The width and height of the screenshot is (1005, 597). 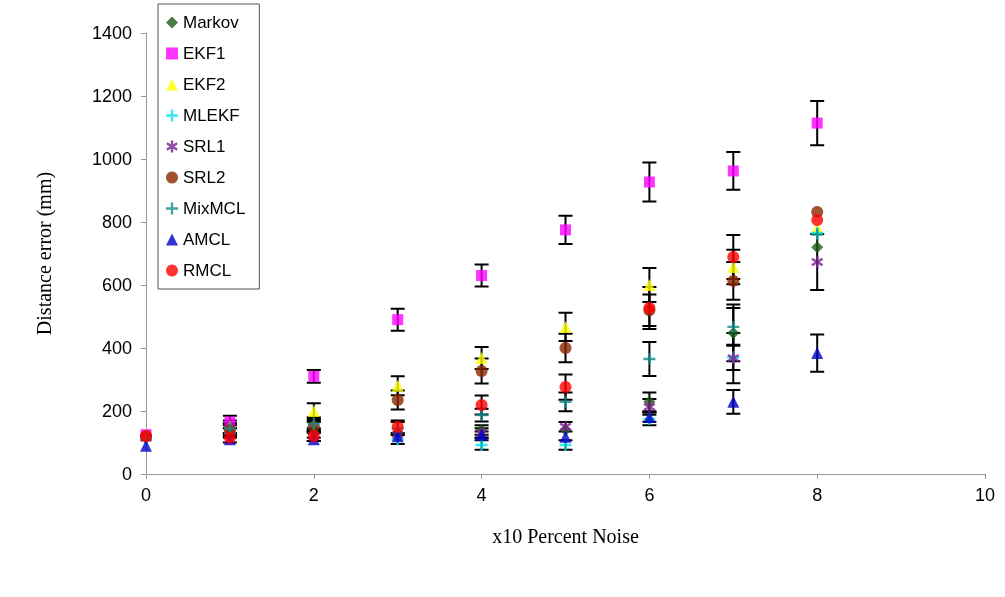 What do you see at coordinates (204, 53) in the screenshot?
I see `legend-label: EKF1` at bounding box center [204, 53].